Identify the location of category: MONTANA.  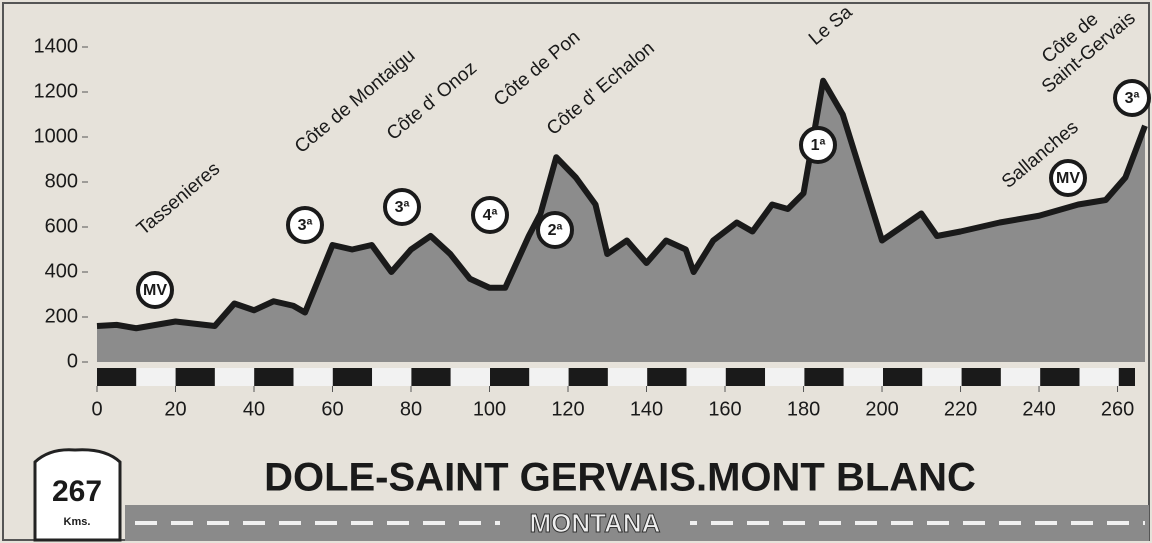
(595, 523).